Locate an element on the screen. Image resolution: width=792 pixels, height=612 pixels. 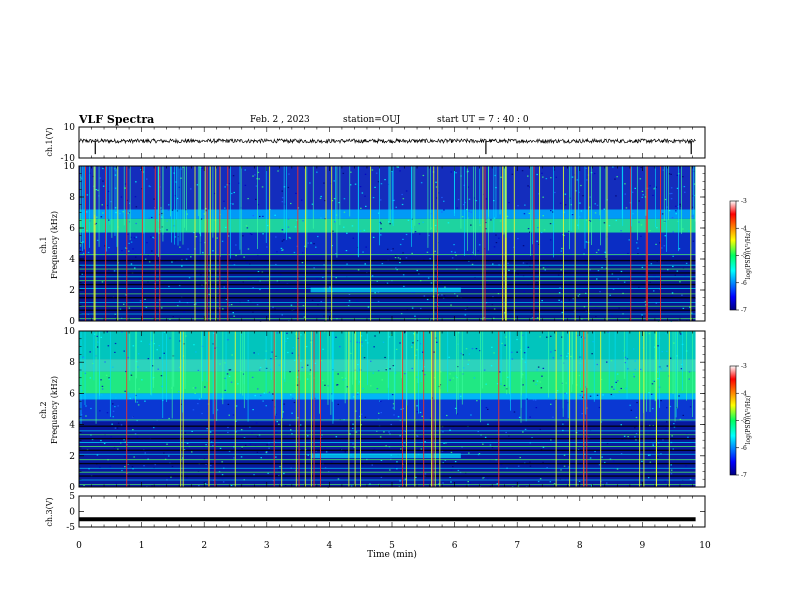
ch1-spectrogram-midband is located at coordinates (385, 290).